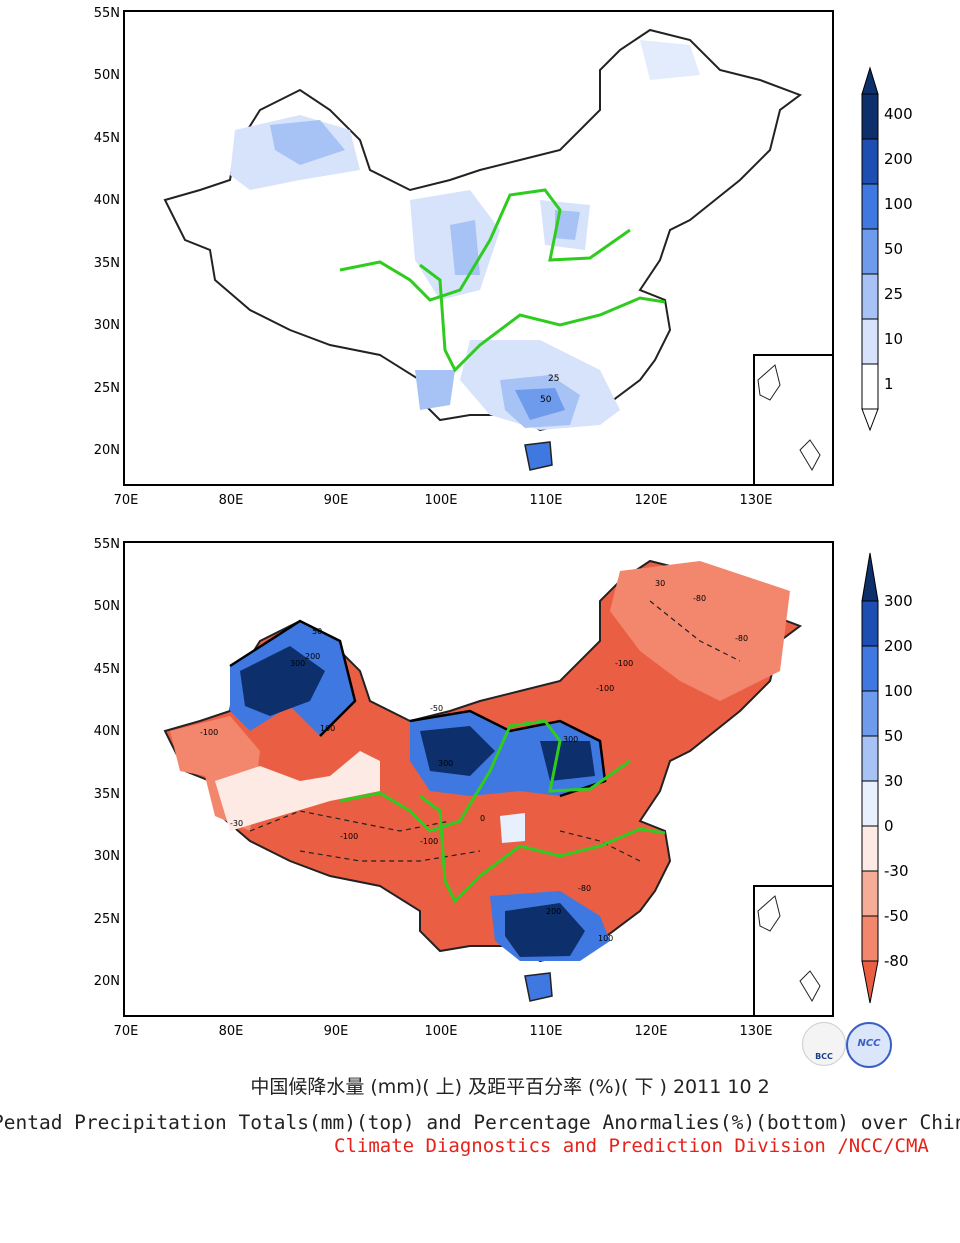  What do you see at coordinates (896, 871) in the screenshot?
I see `colorbar-label: -30` at bounding box center [896, 871].